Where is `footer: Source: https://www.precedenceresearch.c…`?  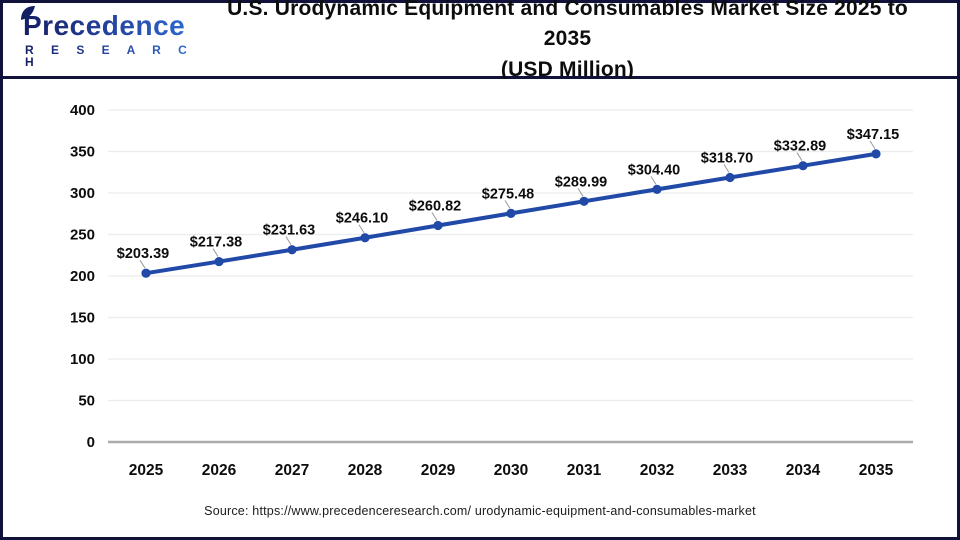
footer: Source: https://www.precedenceresearch.c… is located at coordinates (480, 519).